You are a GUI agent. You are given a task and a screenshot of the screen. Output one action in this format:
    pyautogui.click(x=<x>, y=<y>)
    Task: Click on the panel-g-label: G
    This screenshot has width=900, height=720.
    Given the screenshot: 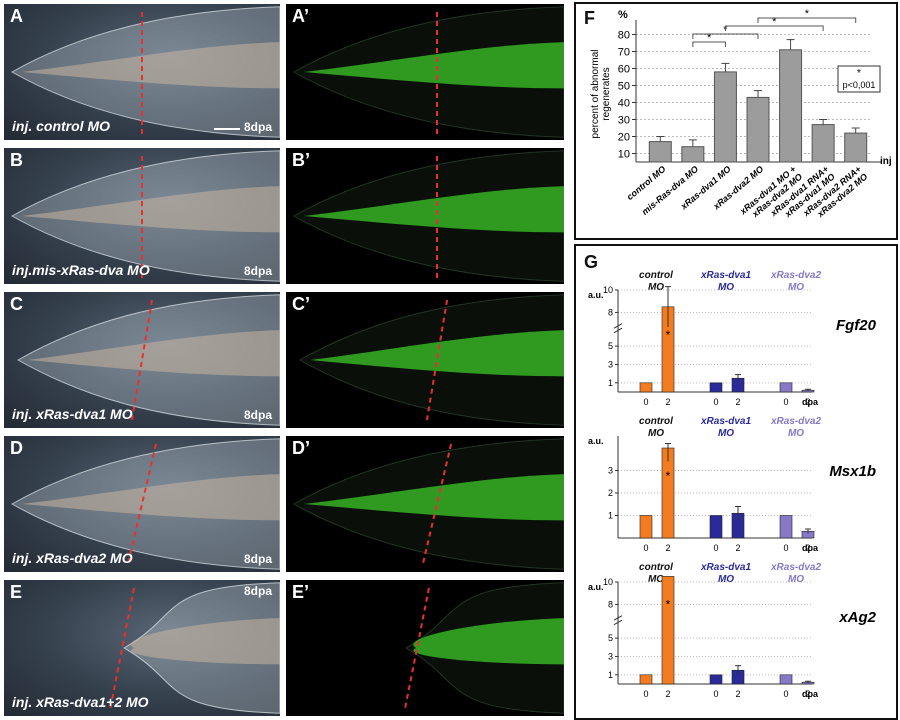 What is the action you would take?
    pyautogui.click(x=591, y=262)
    